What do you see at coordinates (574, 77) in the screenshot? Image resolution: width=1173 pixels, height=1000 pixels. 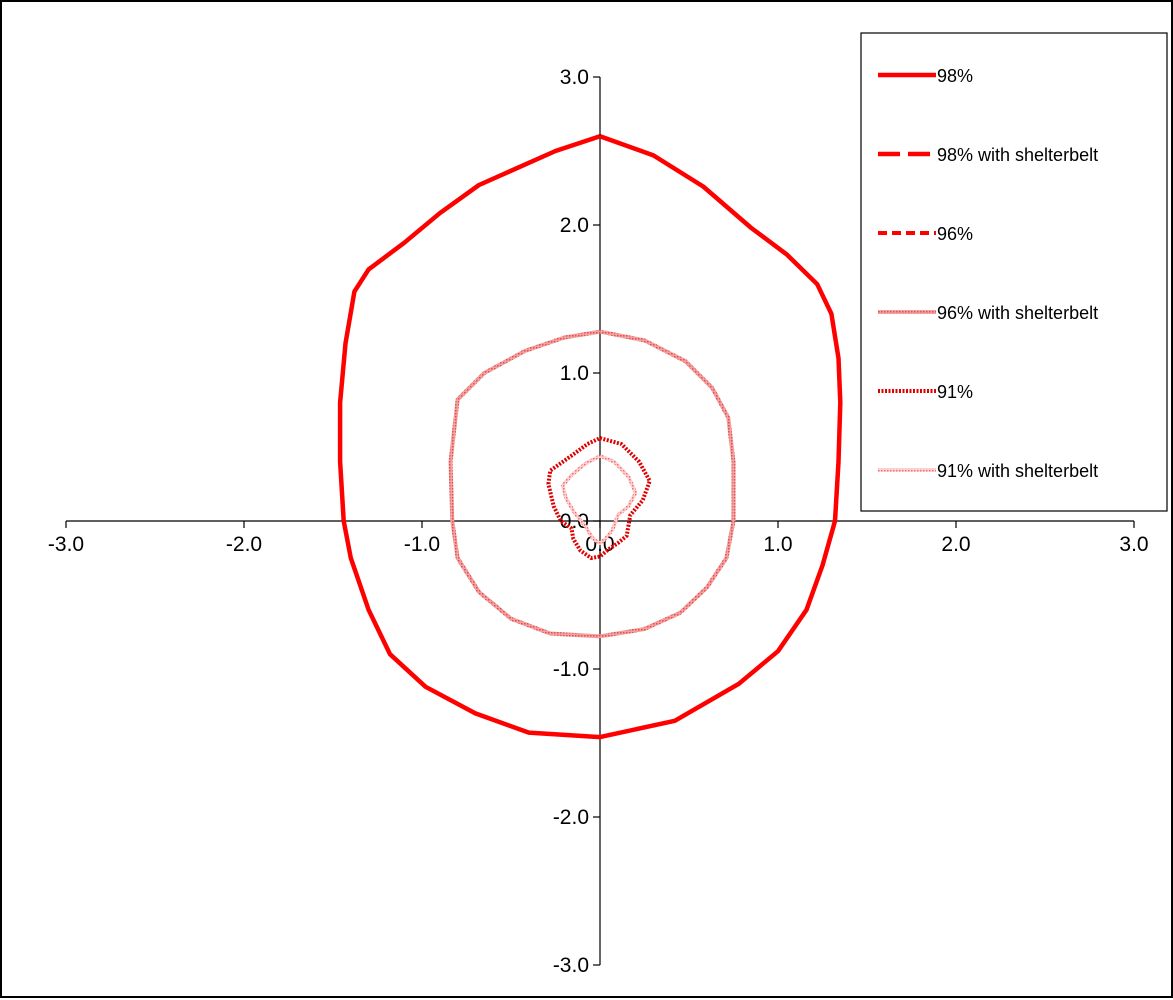 I see `y-tick-label: 3.0` at bounding box center [574, 77].